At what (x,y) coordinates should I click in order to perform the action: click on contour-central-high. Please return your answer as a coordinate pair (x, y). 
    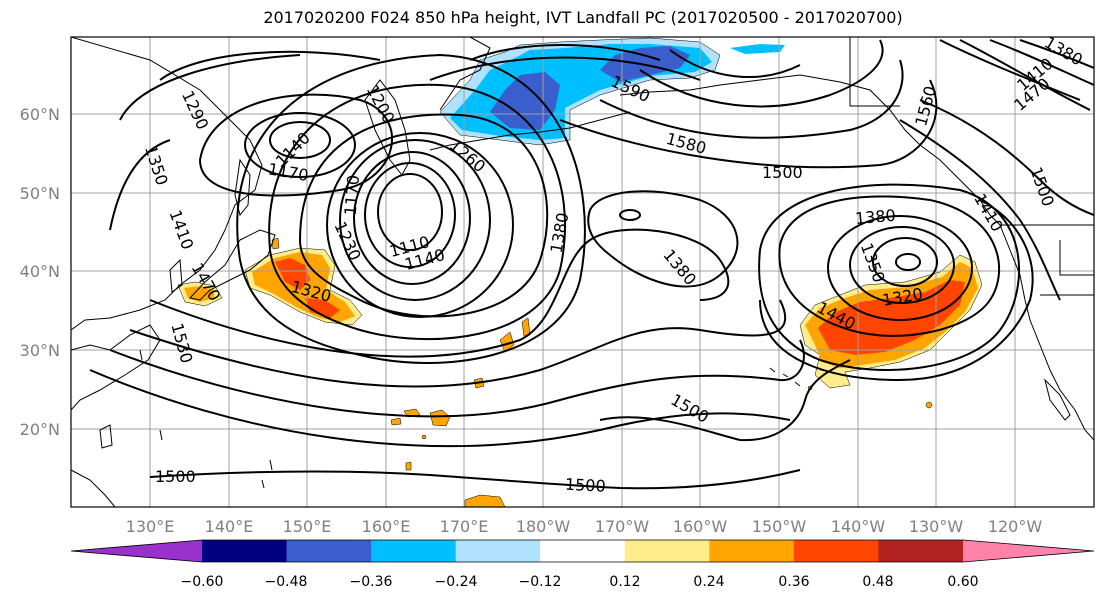
    Looking at the image, I should click on (630, 215).